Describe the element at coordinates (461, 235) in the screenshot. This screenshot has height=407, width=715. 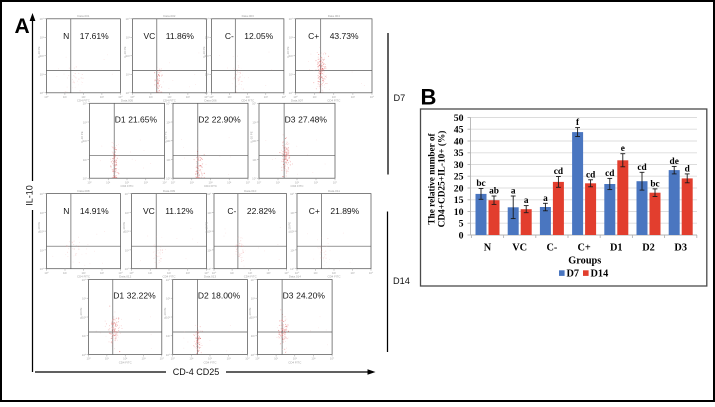
I see `svg-text: 0` at that location.